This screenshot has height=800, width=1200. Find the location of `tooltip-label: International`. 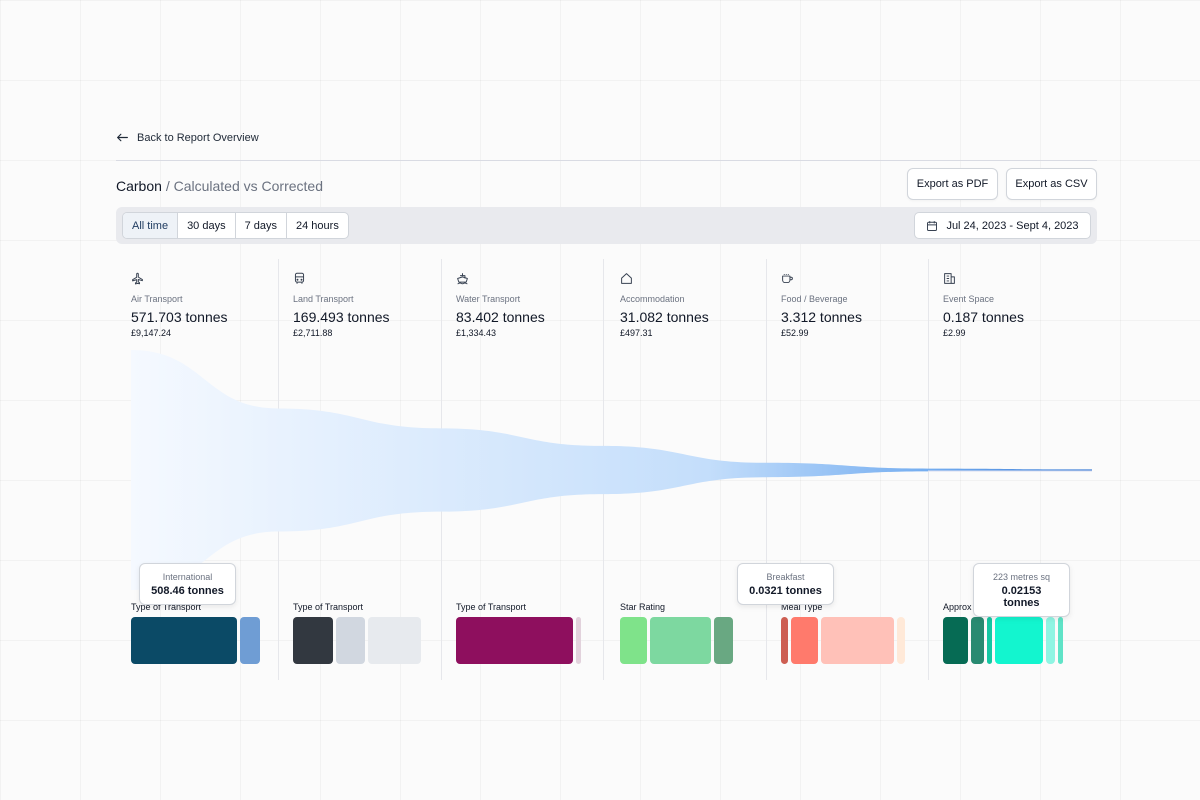

tooltip-label: International is located at coordinates (187, 577).